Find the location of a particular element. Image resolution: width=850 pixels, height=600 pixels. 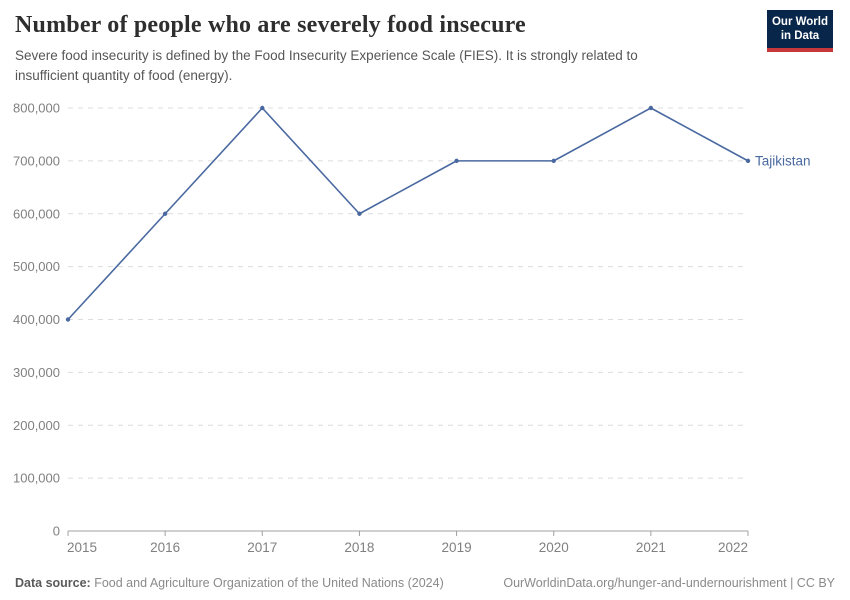

x-axis-tick-label: 2021 is located at coordinates (651, 547).